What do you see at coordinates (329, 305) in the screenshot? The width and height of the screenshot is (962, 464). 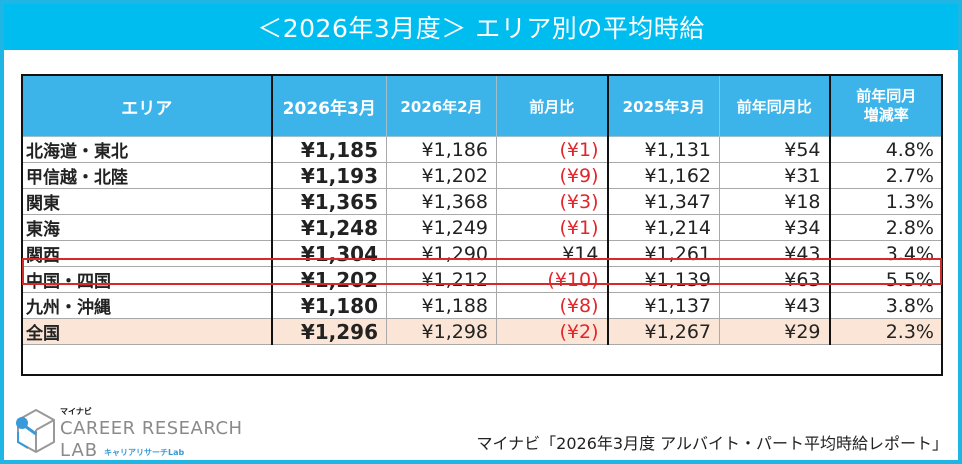 I see `cell-mar2026: ¥1,180` at bounding box center [329, 305].